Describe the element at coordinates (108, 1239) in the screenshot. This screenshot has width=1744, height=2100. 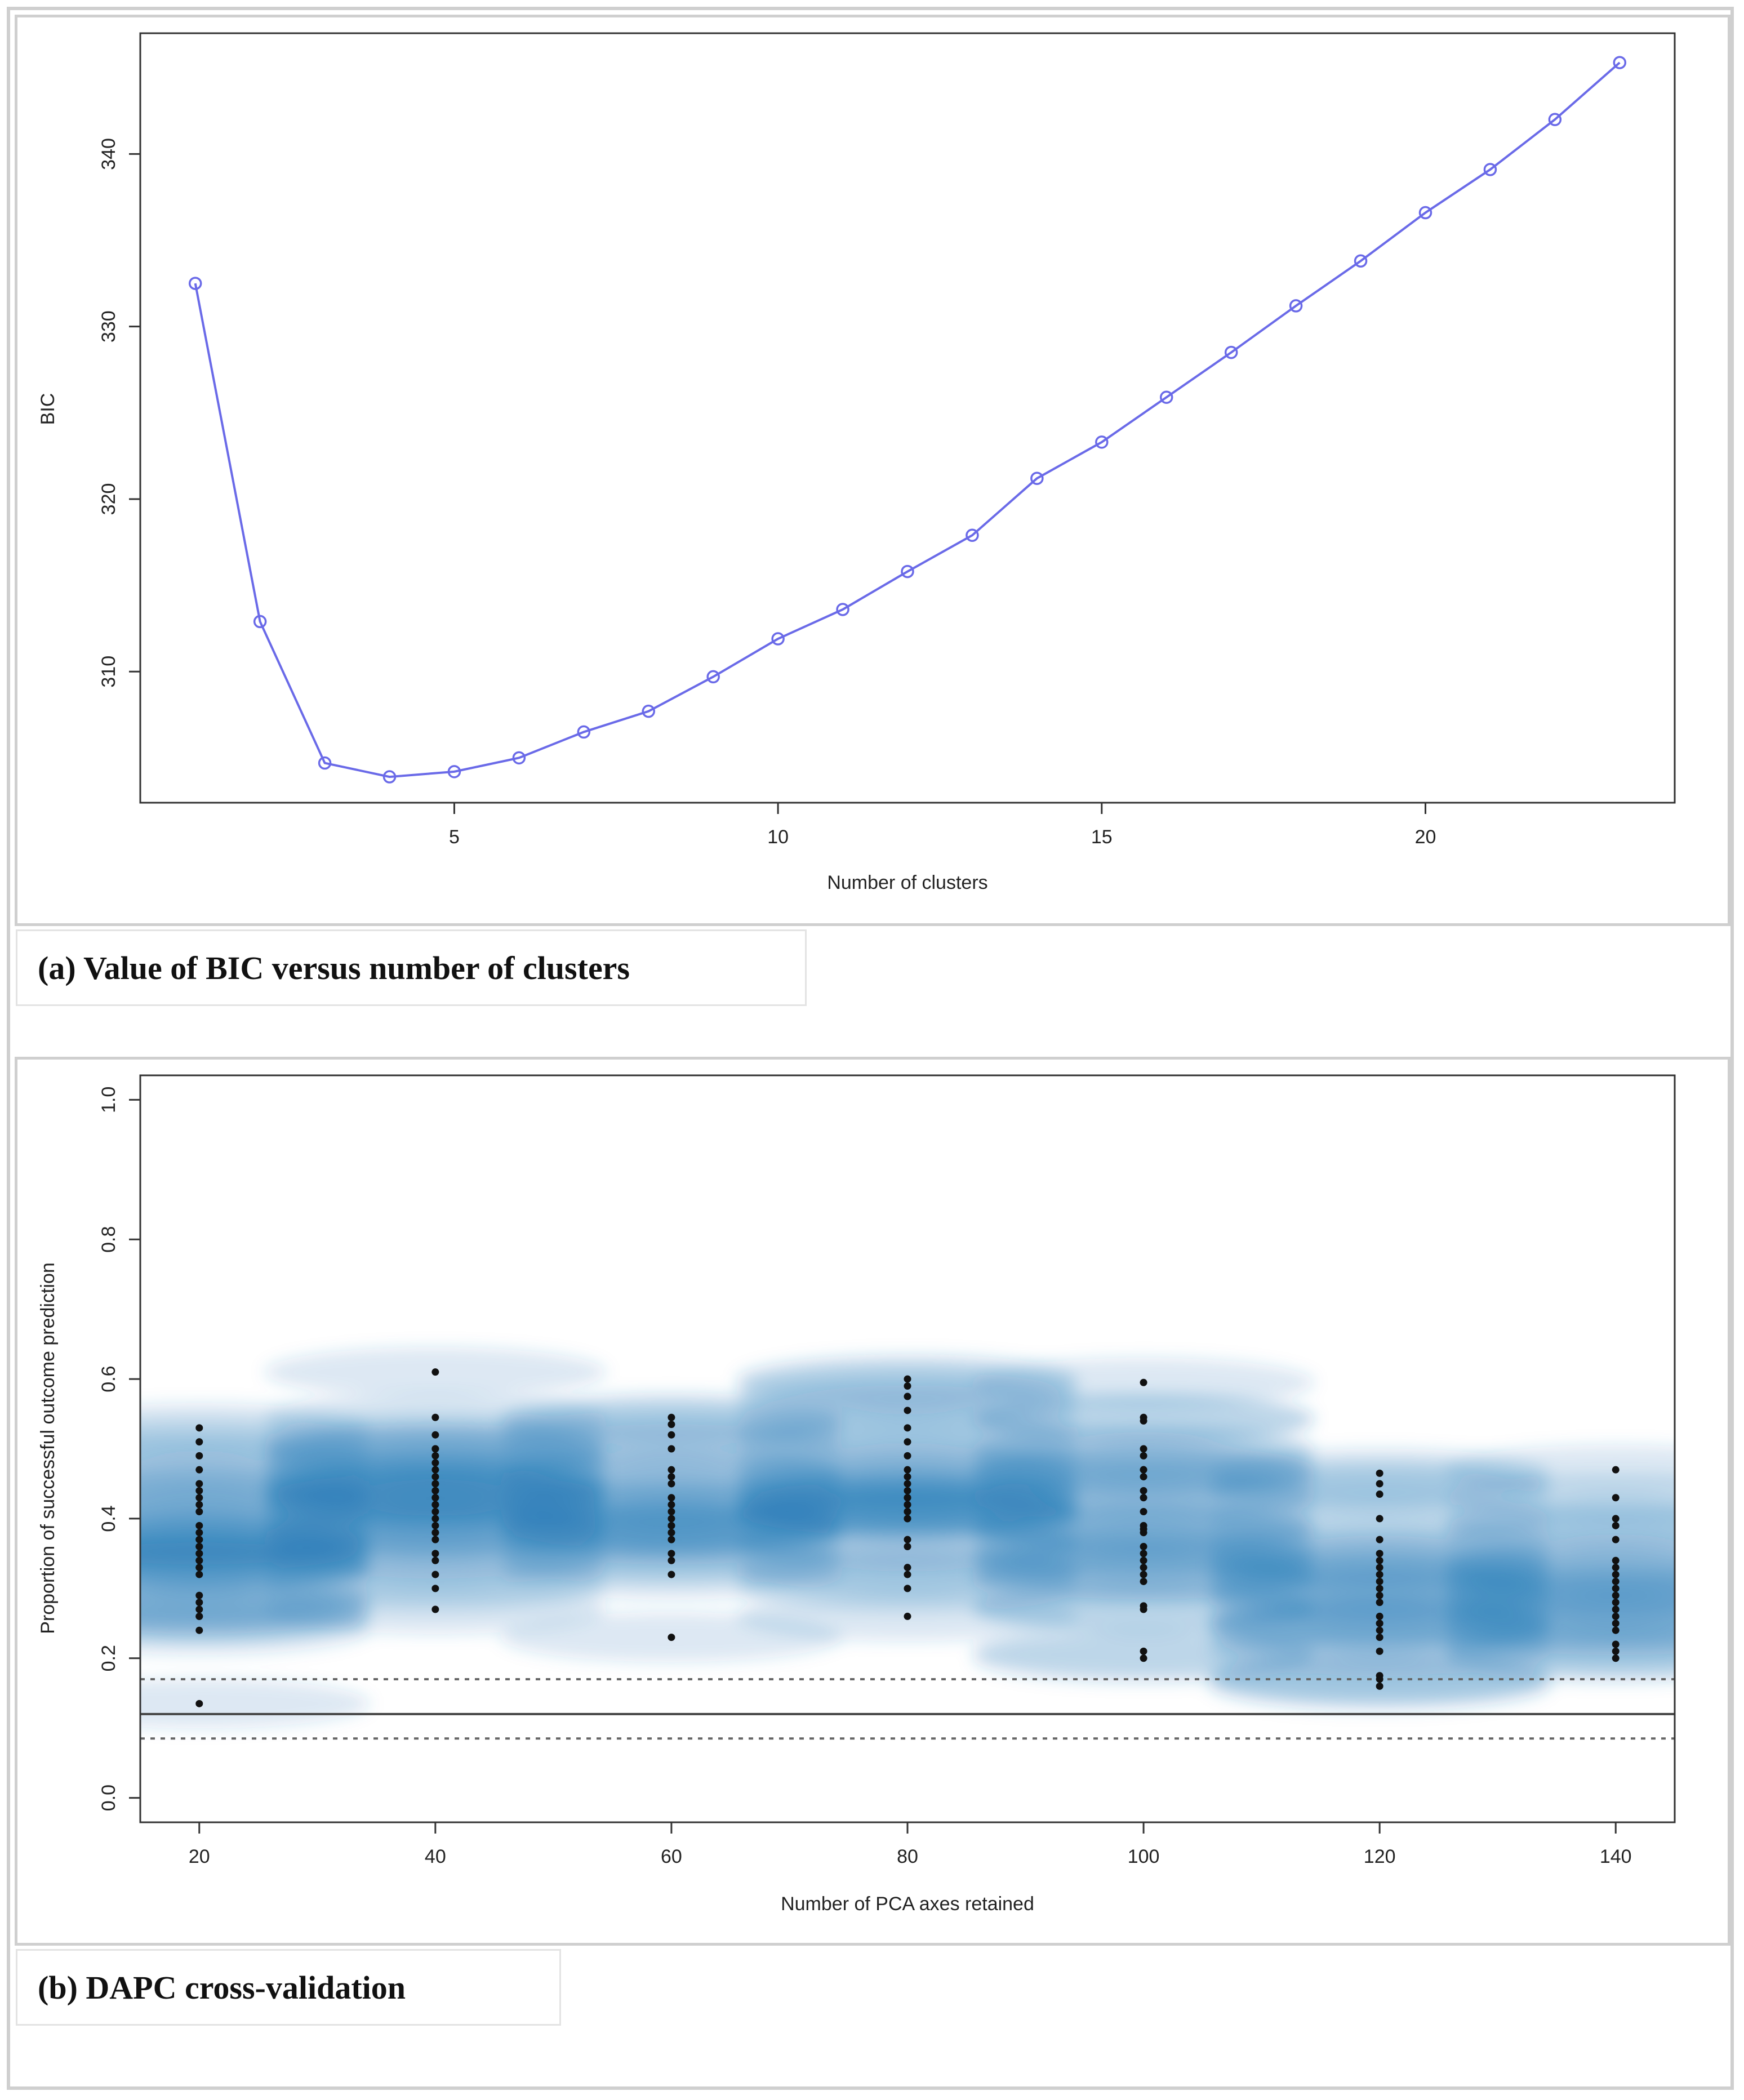
I see `y-tick-label: 0.8` at that location.